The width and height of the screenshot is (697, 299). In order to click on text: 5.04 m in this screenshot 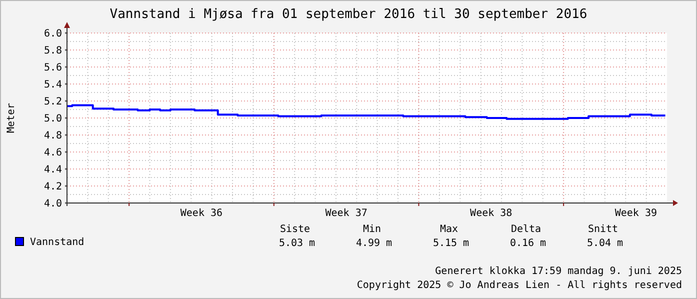, I will do `click(605, 243)`.